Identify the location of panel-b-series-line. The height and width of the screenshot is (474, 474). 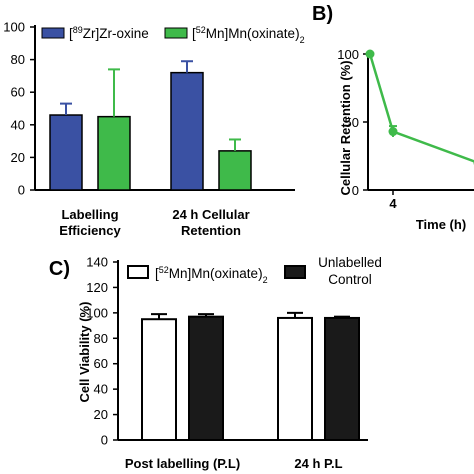
(421, 108).